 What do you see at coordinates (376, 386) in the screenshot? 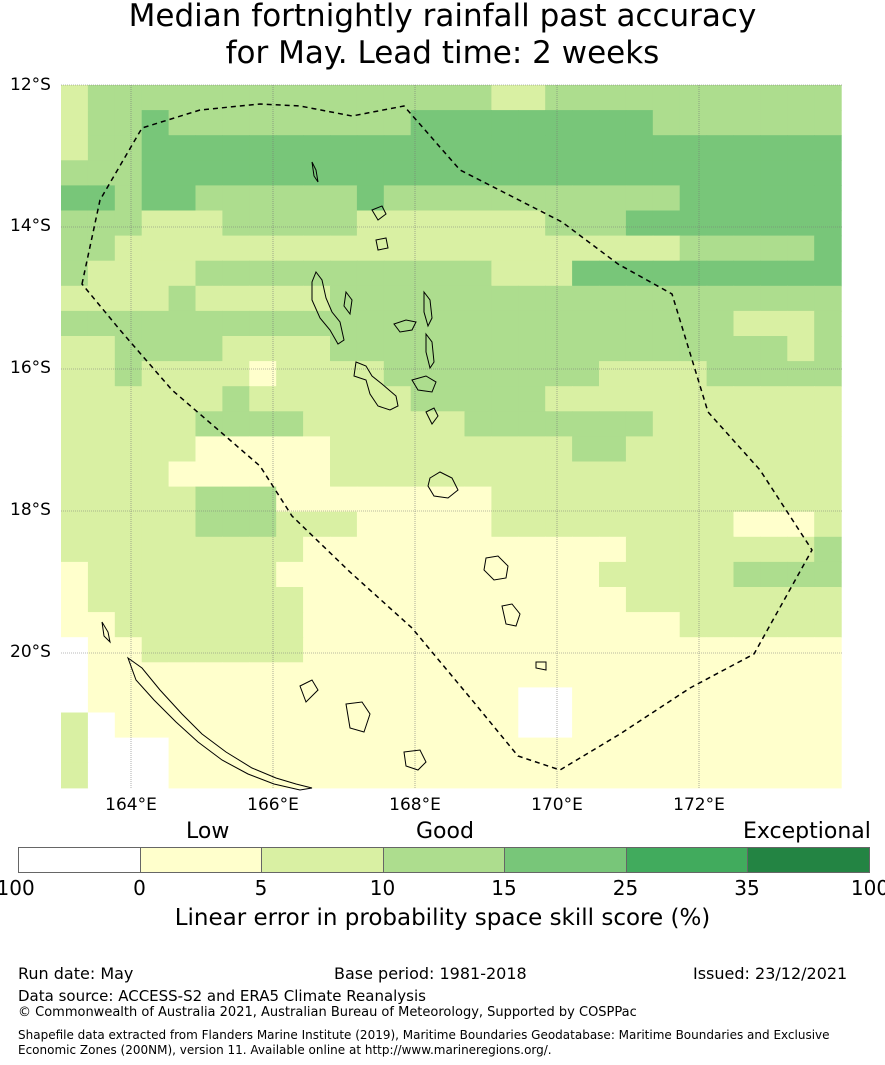
I see `malekula-island` at bounding box center [376, 386].